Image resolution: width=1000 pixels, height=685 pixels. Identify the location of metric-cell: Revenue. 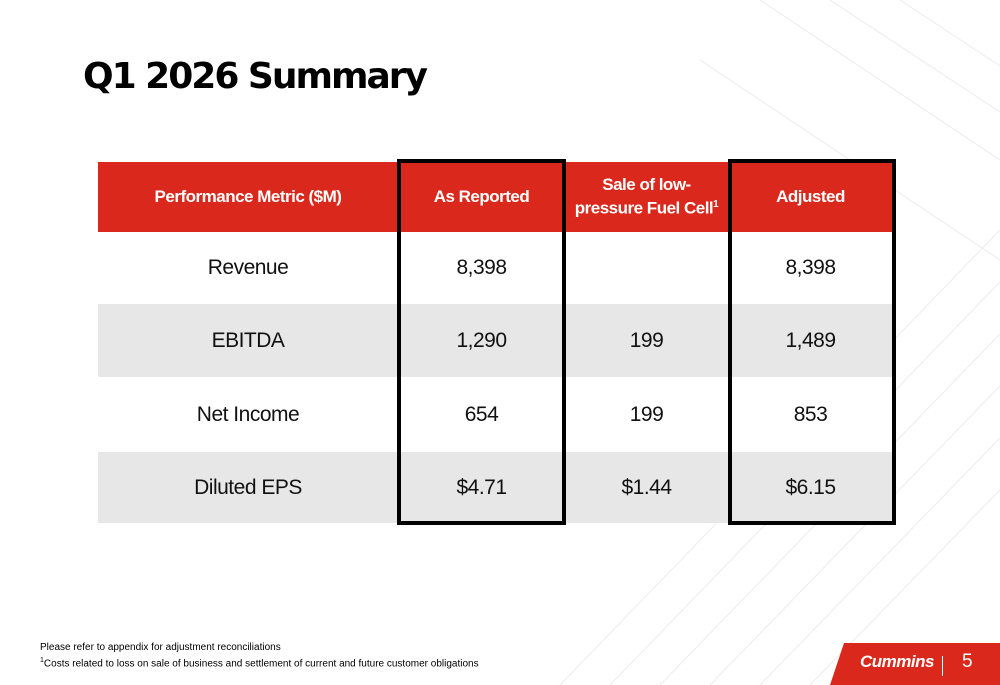
(248, 267).